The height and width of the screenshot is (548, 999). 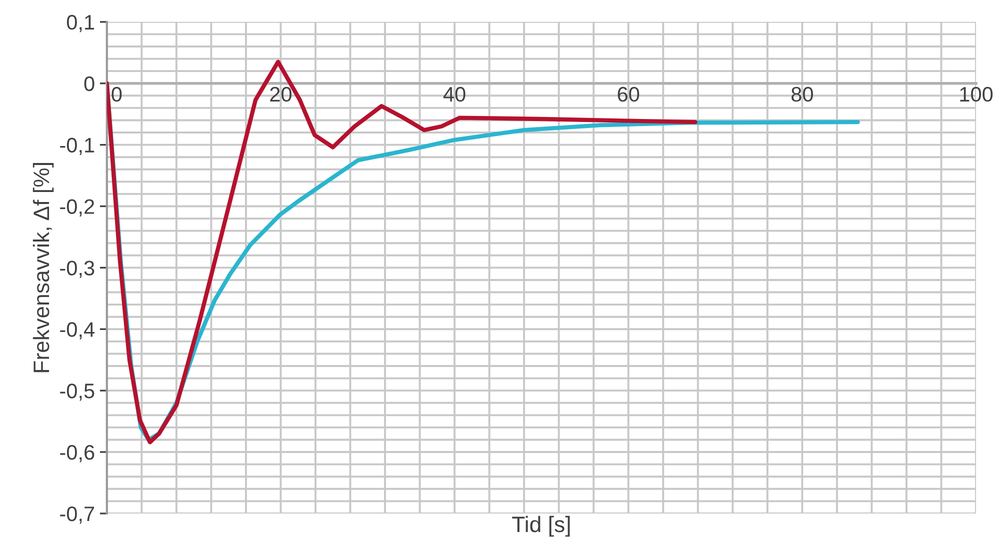 I want to click on y-tick-label: -0,7, so click(x=77, y=515).